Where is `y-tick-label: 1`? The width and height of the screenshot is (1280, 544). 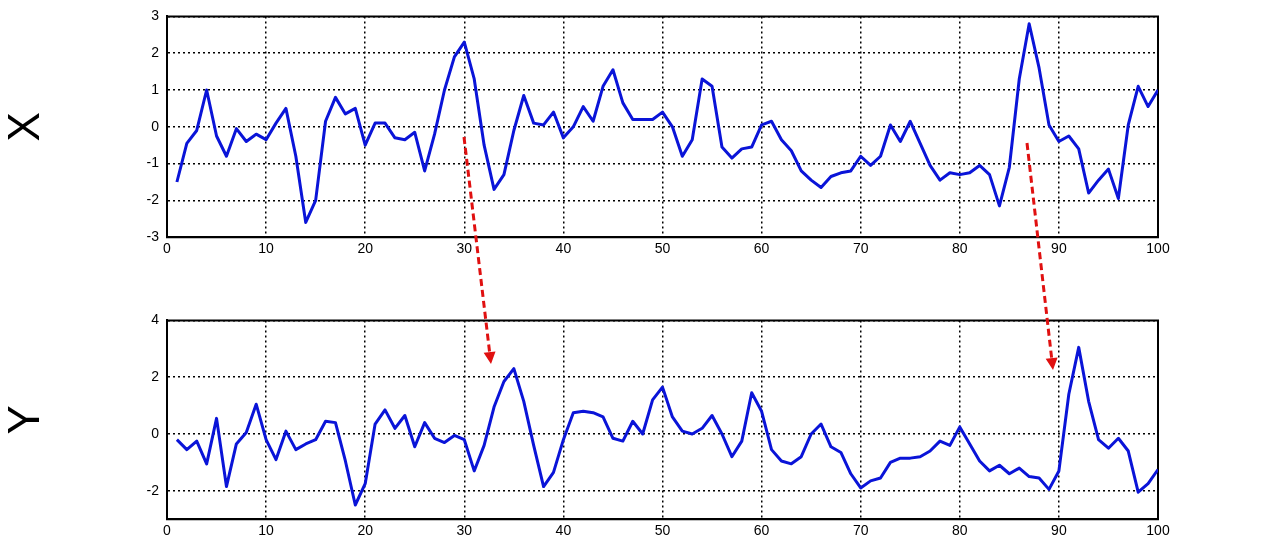
y-tick-label: 1 is located at coordinates (155, 88).